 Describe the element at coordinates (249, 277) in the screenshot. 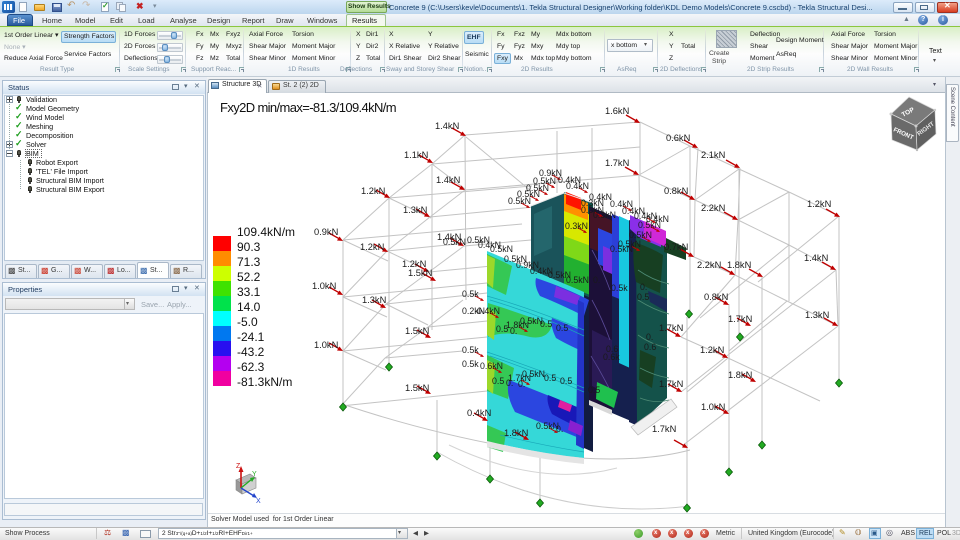

I see `svg-text: 52.2` at that location.